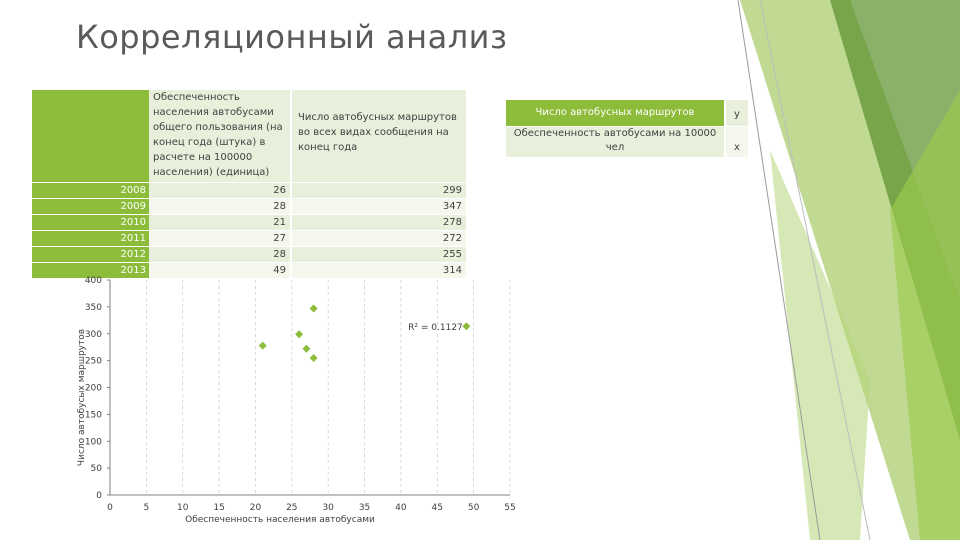  I want to click on table-row: 2012 28 255, so click(249, 254).